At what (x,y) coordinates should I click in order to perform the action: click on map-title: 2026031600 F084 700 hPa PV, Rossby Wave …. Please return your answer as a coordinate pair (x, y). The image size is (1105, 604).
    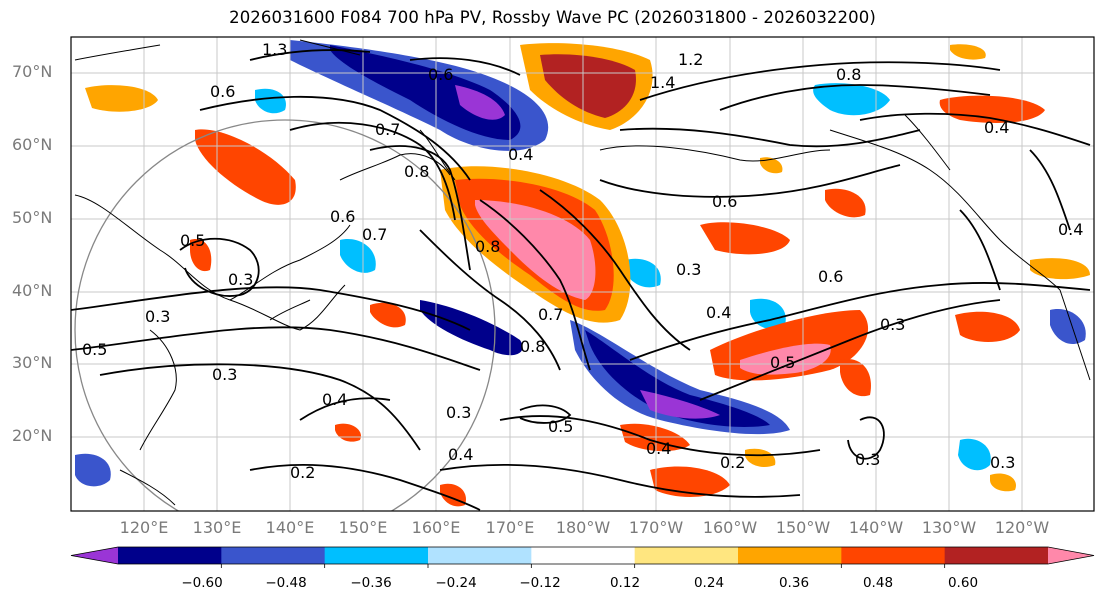
    Looking at the image, I should click on (552, 17).